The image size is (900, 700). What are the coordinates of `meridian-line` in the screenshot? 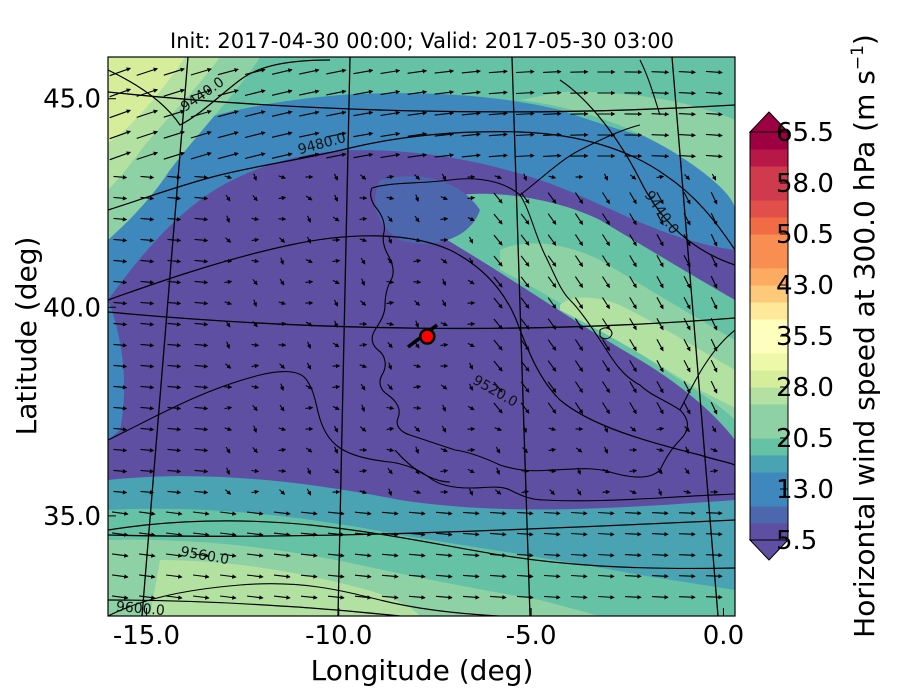 It's located at (165, 336).